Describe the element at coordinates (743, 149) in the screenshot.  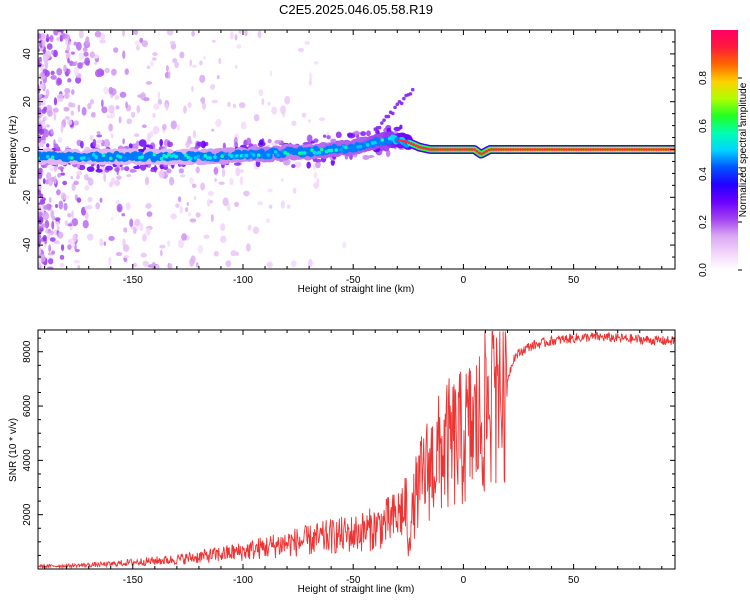
I see `colorbar-label: Normalized spectral amplitude` at that location.